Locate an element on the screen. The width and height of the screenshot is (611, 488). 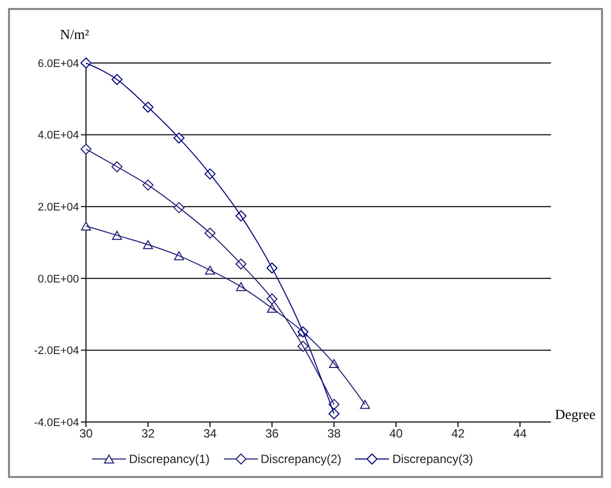
y-tick-label: 6.0E+04 is located at coordinates (58, 64).